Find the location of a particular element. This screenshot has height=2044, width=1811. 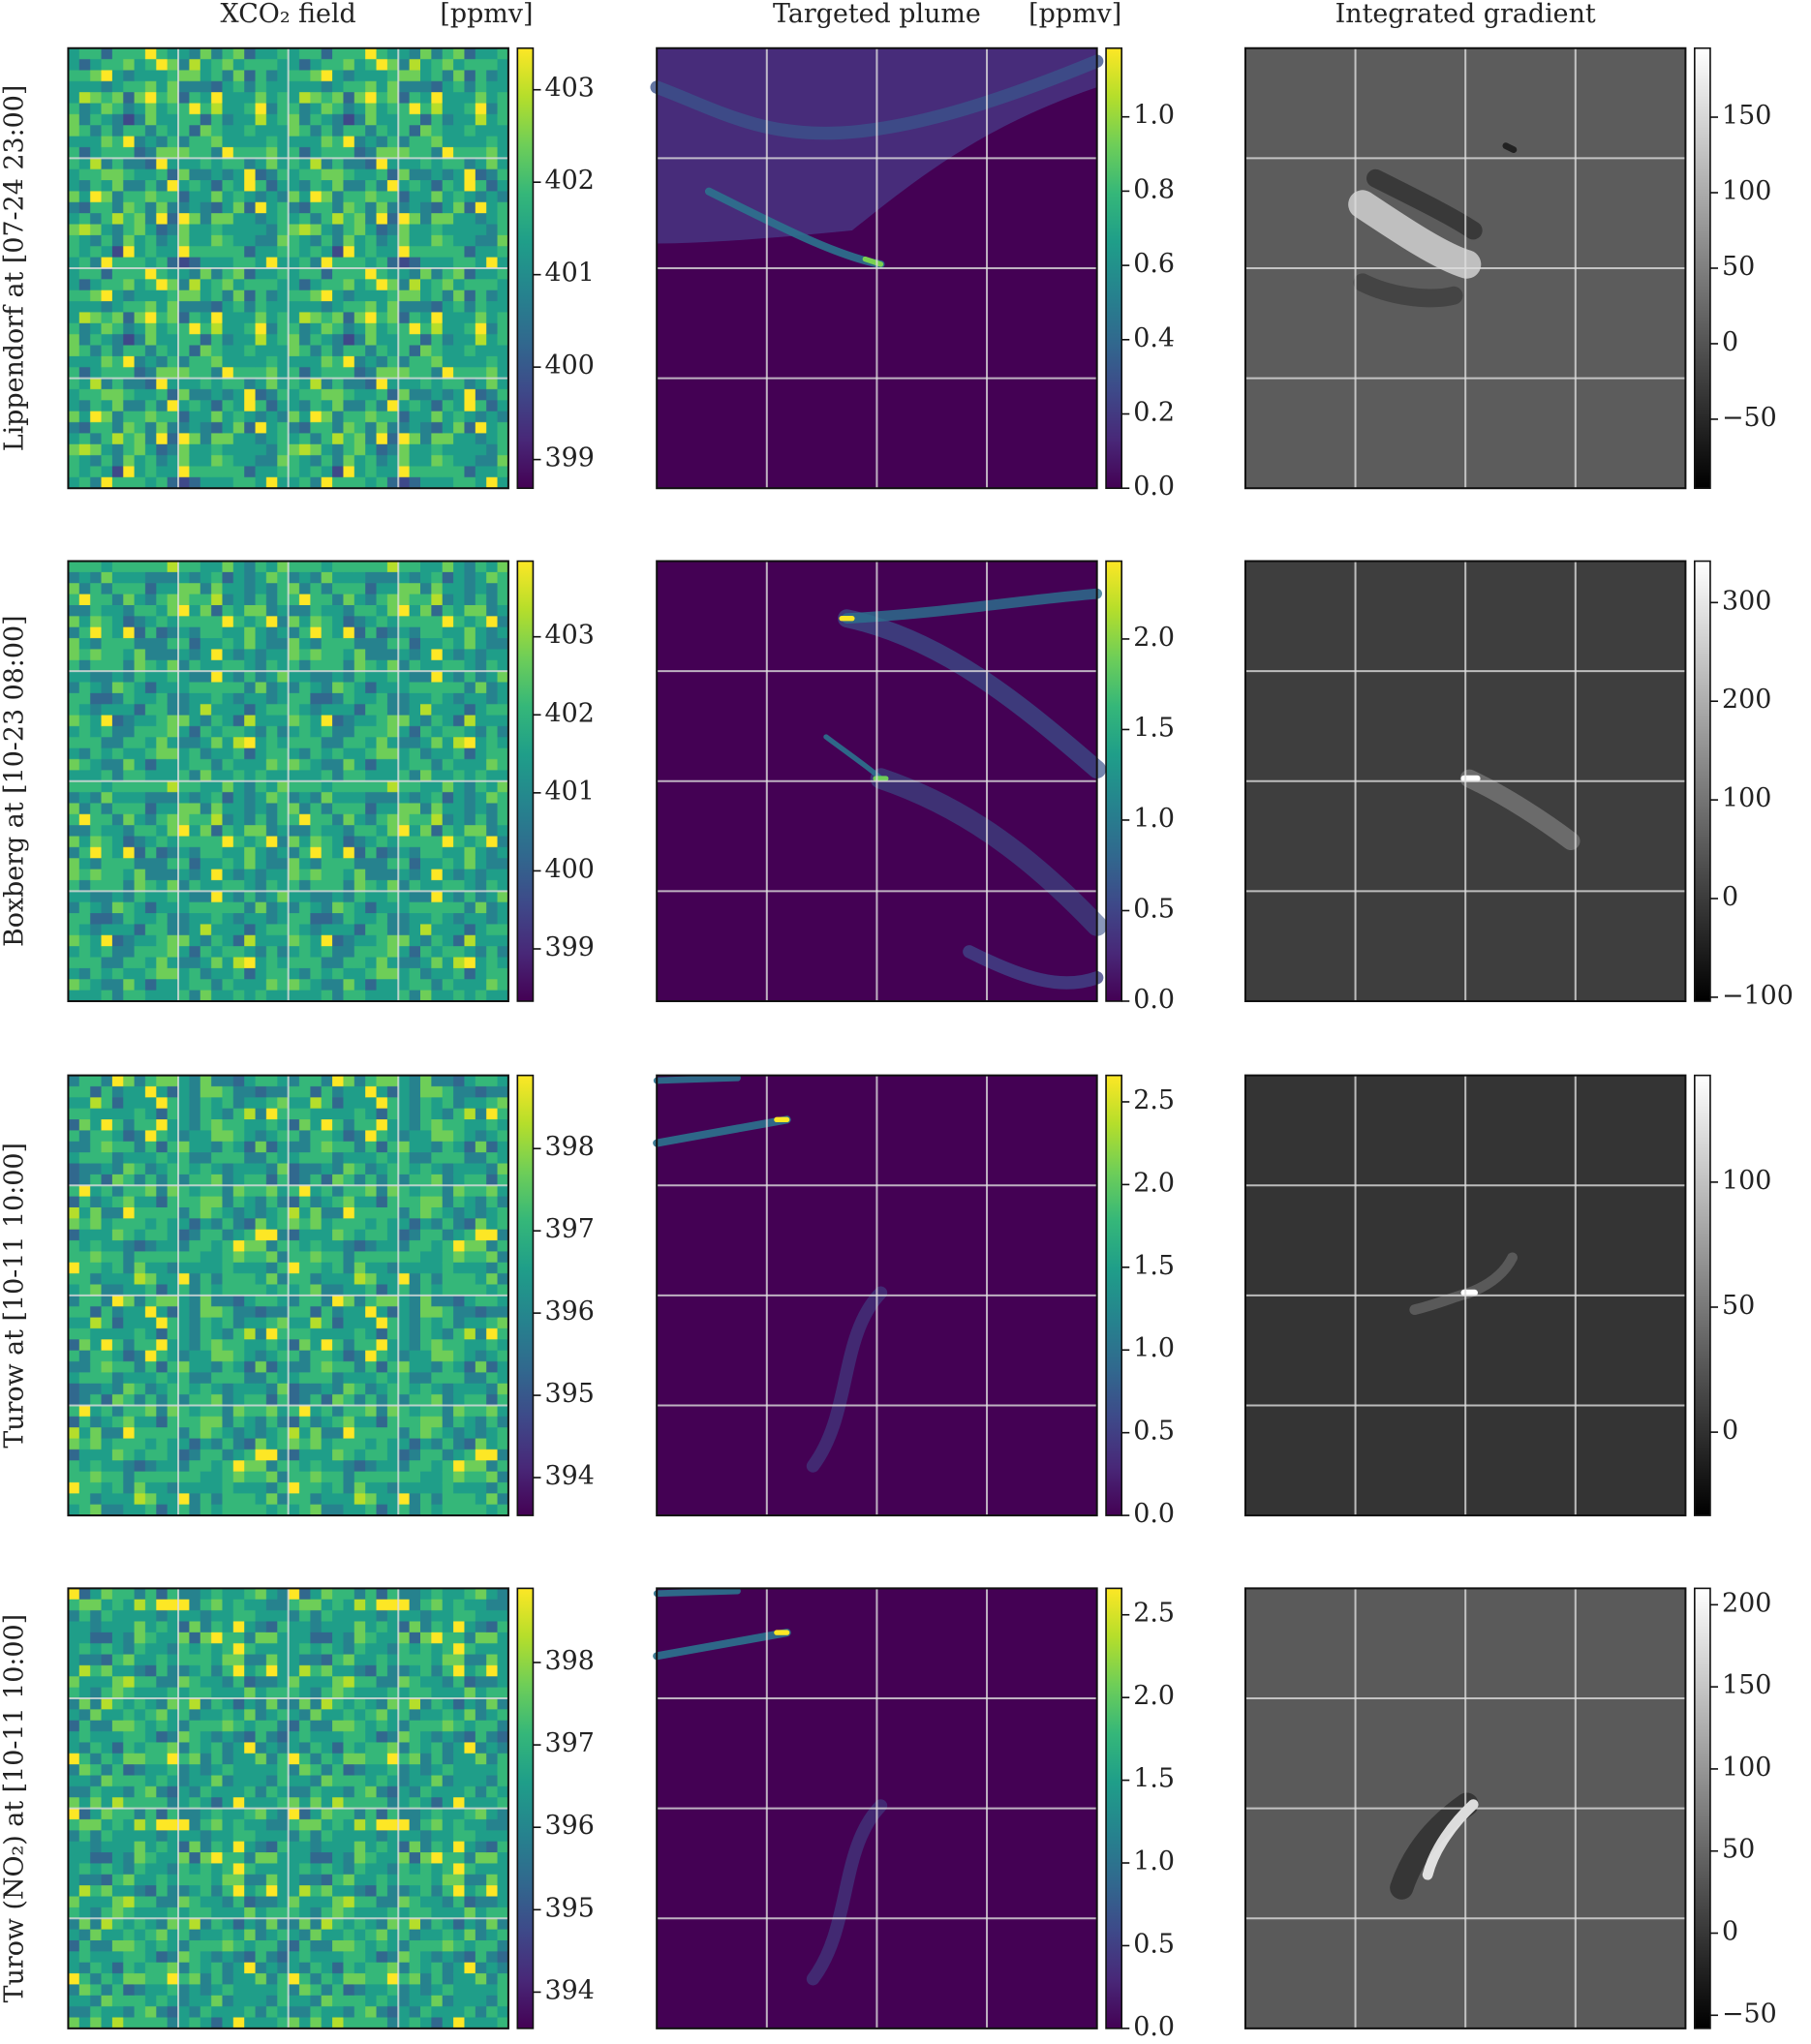

colorbar-tick-label: 100 is located at coordinates (1747, 798).